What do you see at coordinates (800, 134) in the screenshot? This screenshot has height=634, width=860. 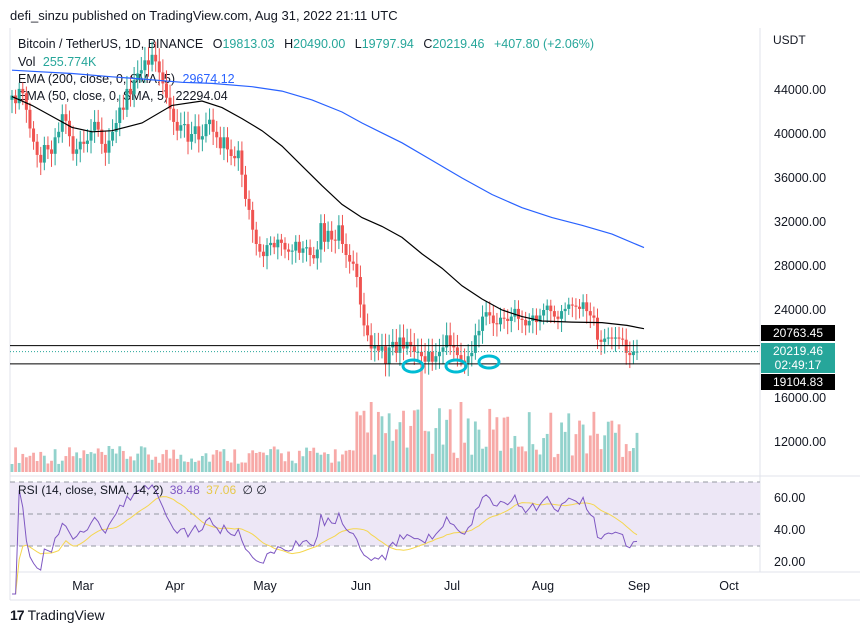 I see `price-tick-label: 40000.00` at bounding box center [800, 134].